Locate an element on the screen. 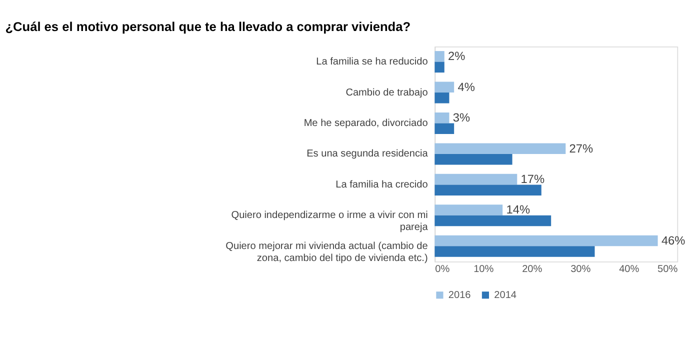  data-label: 27% is located at coordinates (581, 148).